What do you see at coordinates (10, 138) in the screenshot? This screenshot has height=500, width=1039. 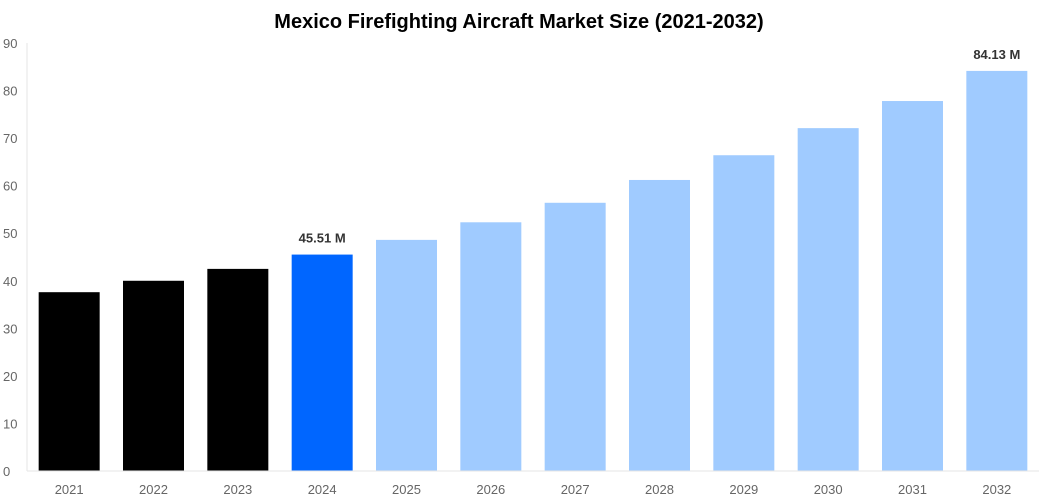 I see `y-tick-label: 70` at bounding box center [10, 138].